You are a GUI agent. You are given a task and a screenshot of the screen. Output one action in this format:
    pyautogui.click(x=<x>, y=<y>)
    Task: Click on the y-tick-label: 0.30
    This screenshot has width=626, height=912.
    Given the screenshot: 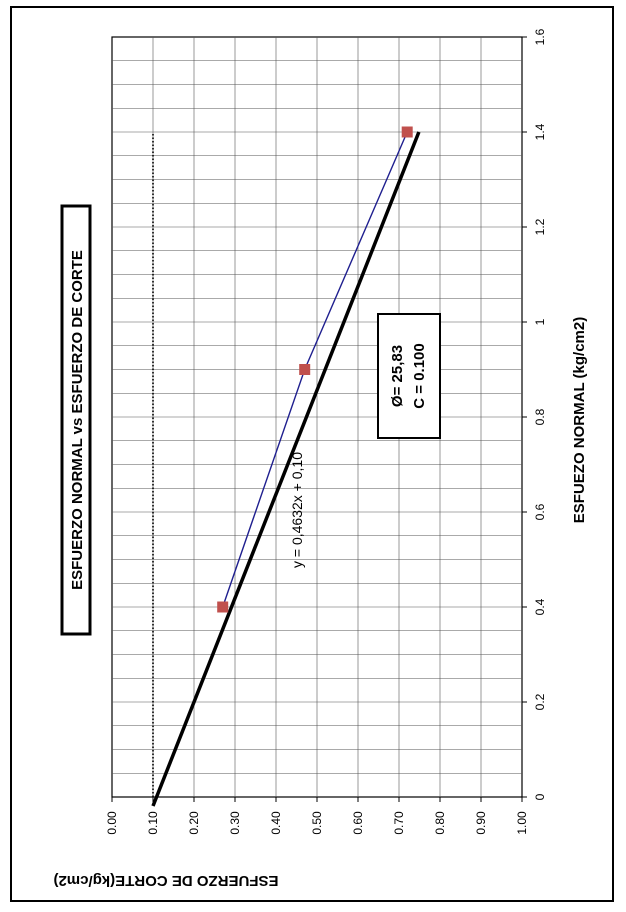 What is the action you would take?
    pyautogui.click(x=235, y=823)
    